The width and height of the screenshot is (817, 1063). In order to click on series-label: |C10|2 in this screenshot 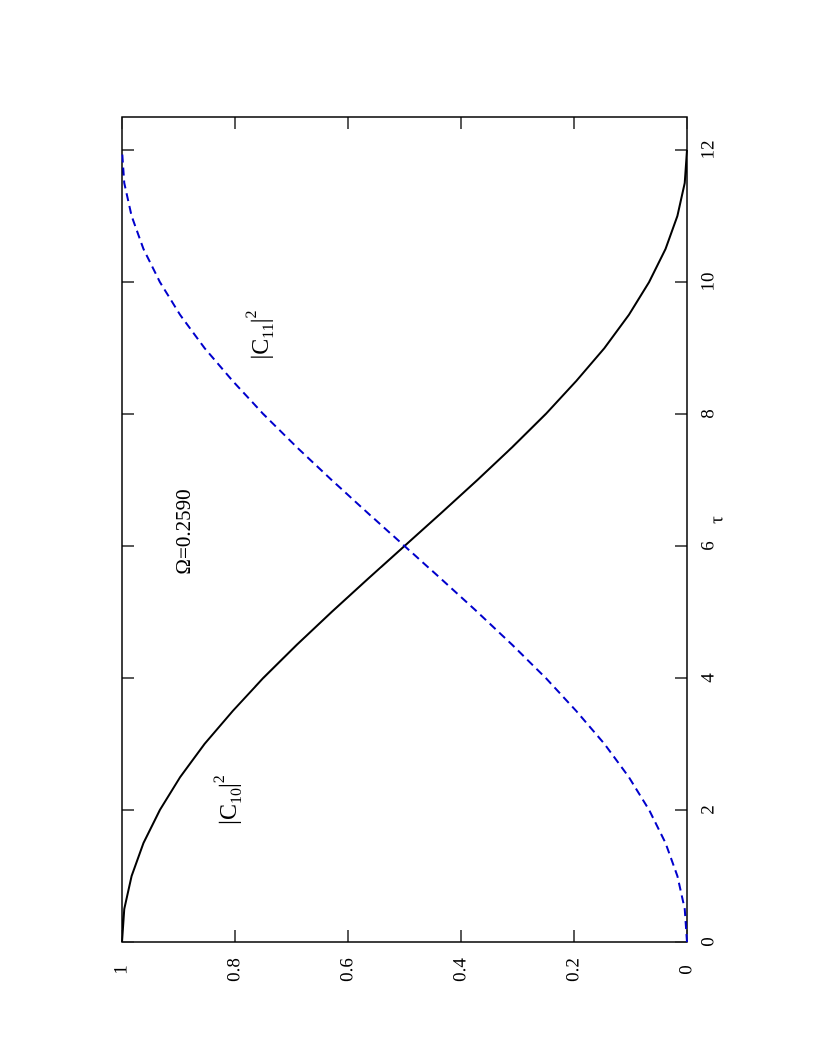, I will do `click(228, 800)`.